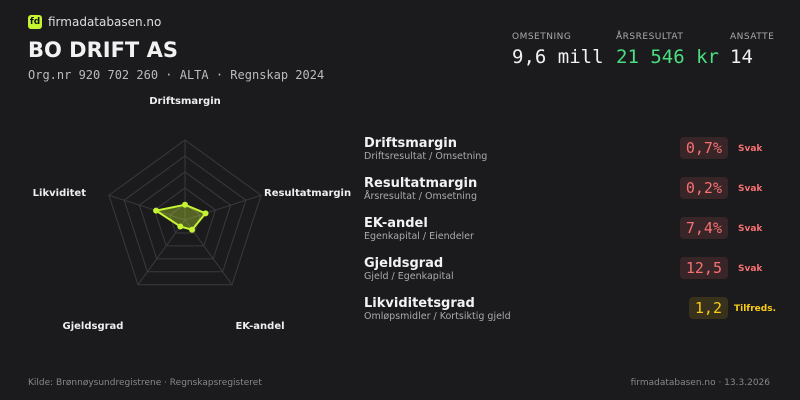 This screenshot has width=800, height=400. What do you see at coordinates (60, 193) in the screenshot?
I see `axis-label: Likviditet` at bounding box center [60, 193].